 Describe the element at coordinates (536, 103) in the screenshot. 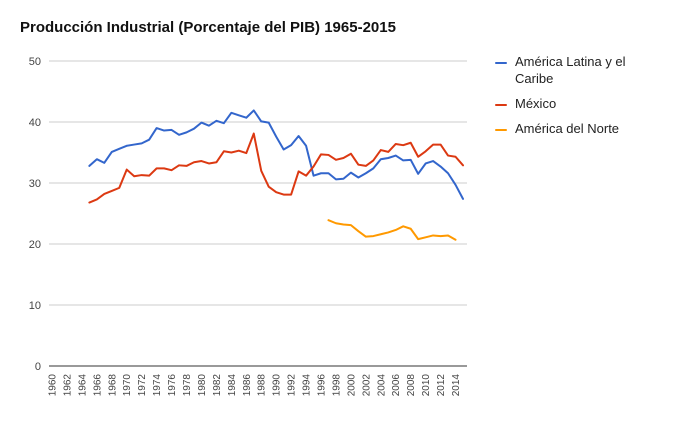

I see `legend-label: México` at that location.